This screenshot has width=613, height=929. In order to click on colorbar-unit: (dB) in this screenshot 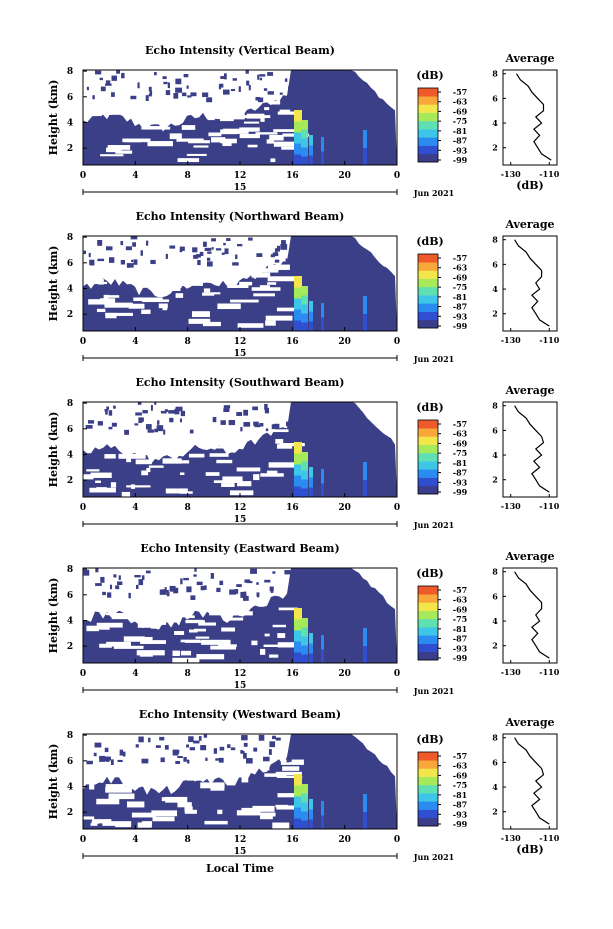, I will do `click(429, 241)`.